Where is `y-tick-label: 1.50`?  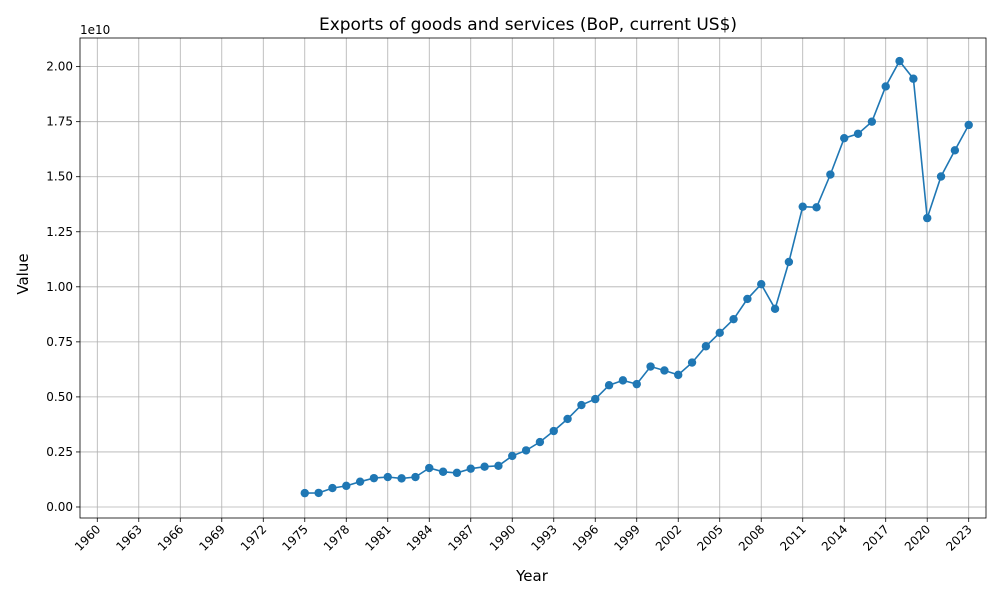 y-tick-label: 1.50 is located at coordinates (59, 177).